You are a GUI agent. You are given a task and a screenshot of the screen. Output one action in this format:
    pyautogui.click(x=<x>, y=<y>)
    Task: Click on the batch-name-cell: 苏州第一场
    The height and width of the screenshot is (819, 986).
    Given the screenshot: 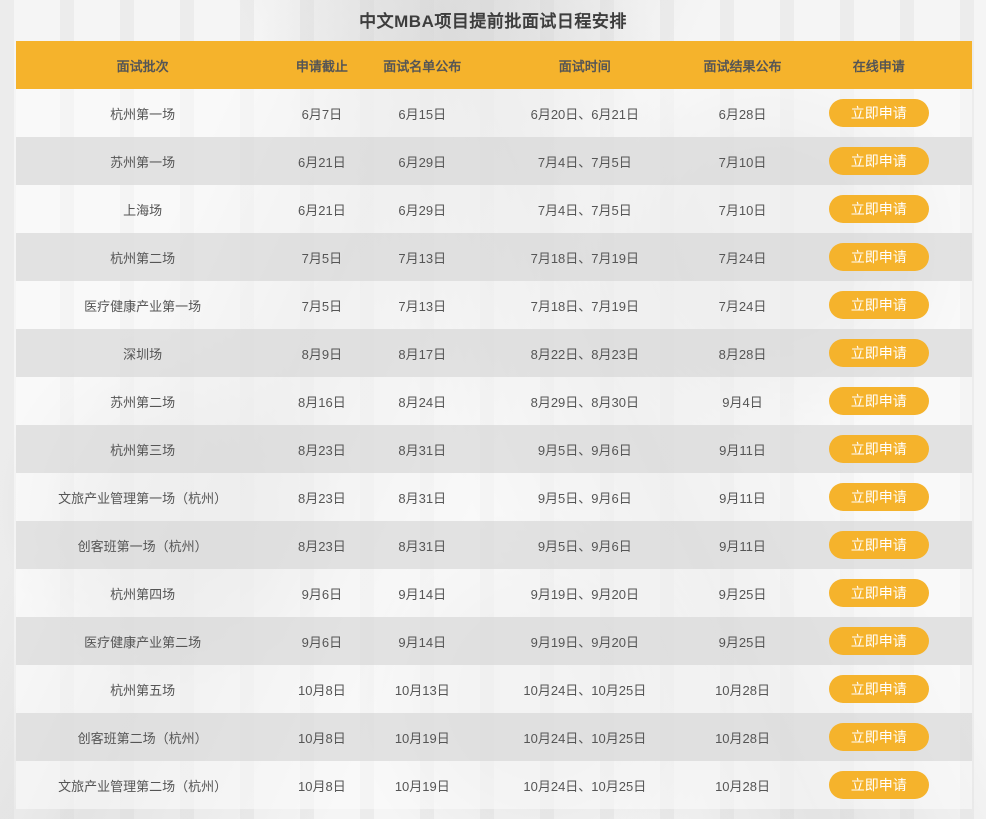 What is the action you would take?
    pyautogui.click(x=143, y=162)
    